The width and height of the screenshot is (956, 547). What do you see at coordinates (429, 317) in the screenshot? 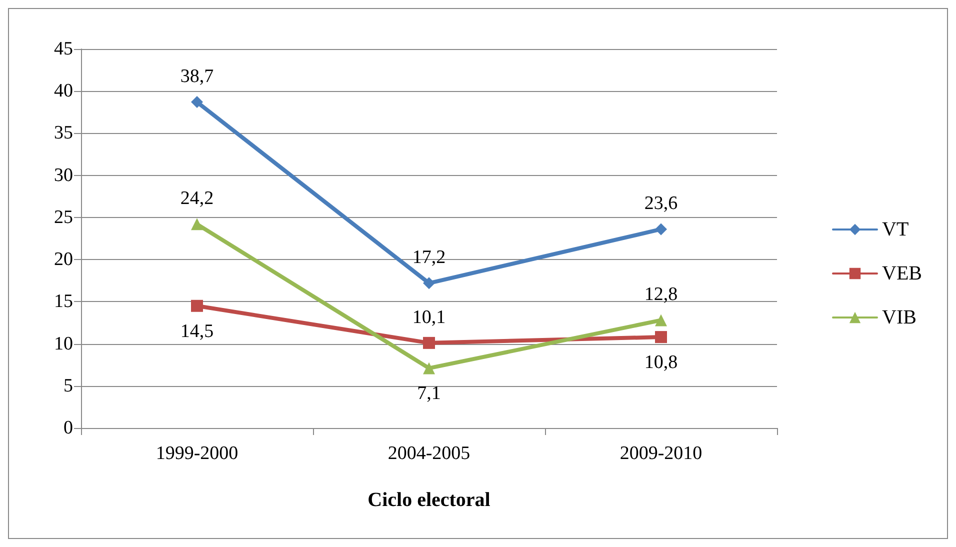
I see `data-label: 10,1` at bounding box center [429, 317].